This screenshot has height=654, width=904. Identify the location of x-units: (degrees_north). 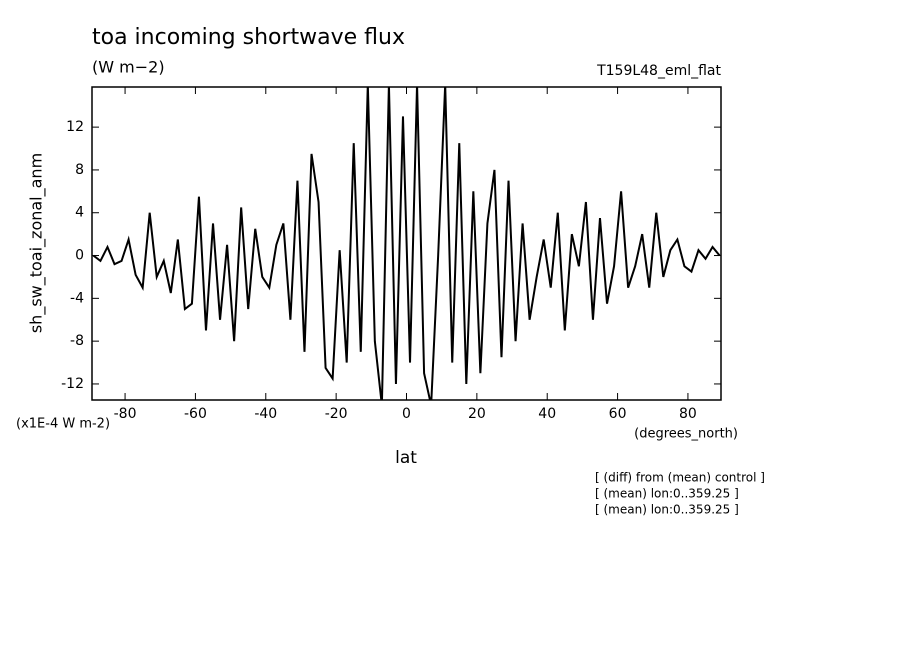
(686, 434).